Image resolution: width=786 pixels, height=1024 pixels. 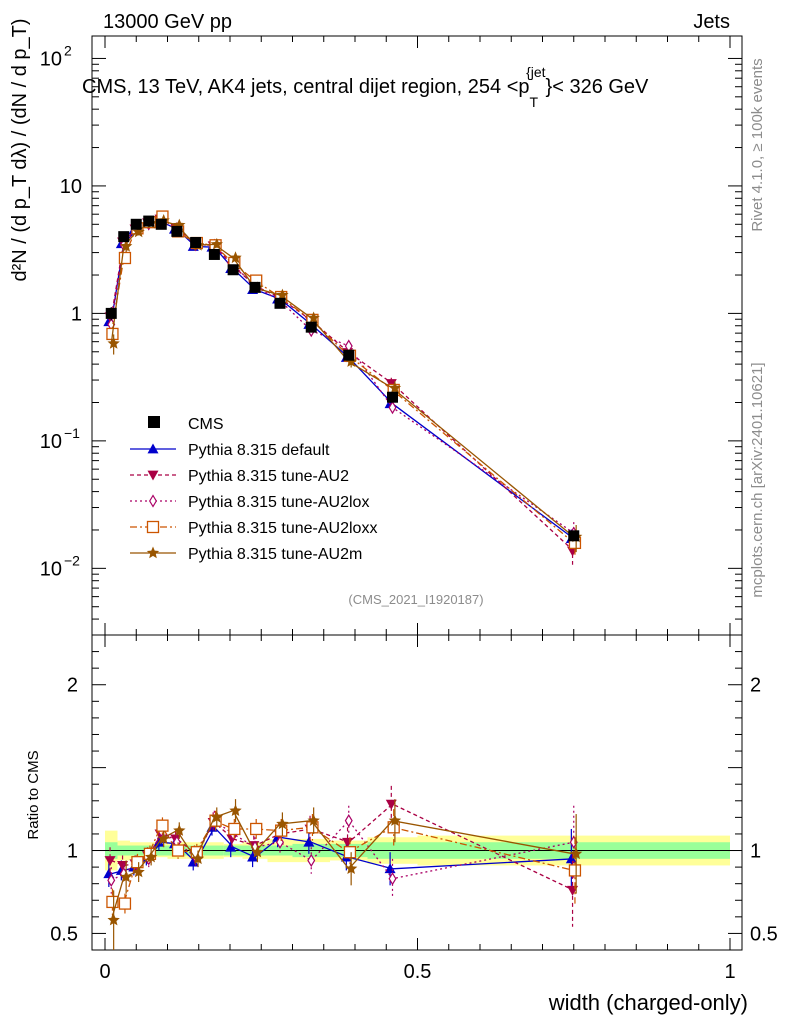 I want to click on mcplots-label: mcplots.cern.ch [arXiv:2401.10621], so click(x=757, y=479).